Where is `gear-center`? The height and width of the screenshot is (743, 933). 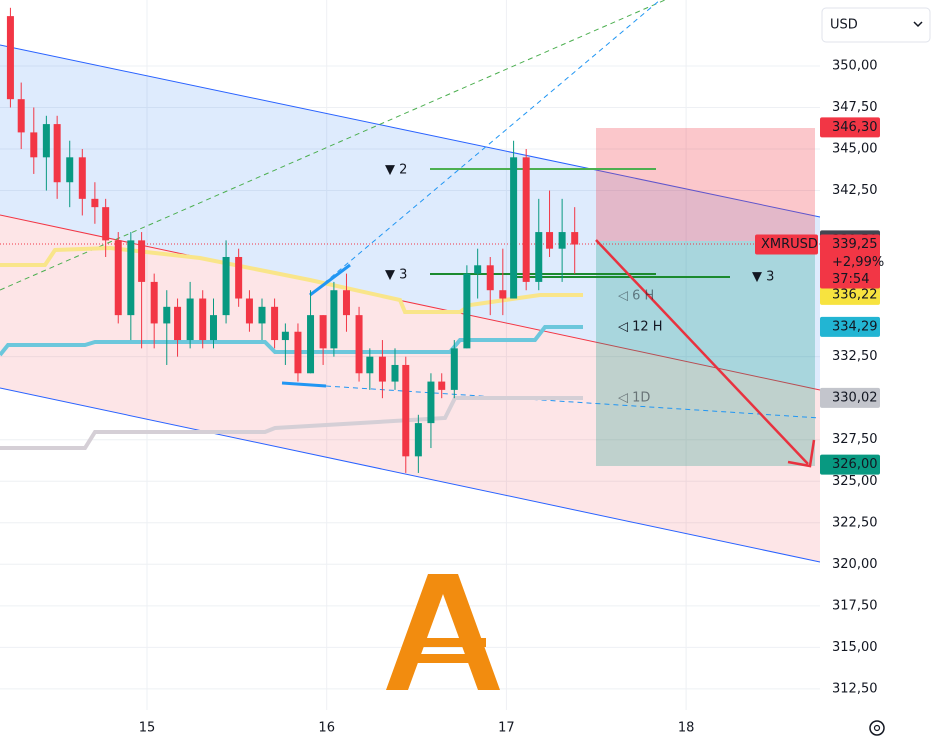 gear-center is located at coordinates (877, 728).